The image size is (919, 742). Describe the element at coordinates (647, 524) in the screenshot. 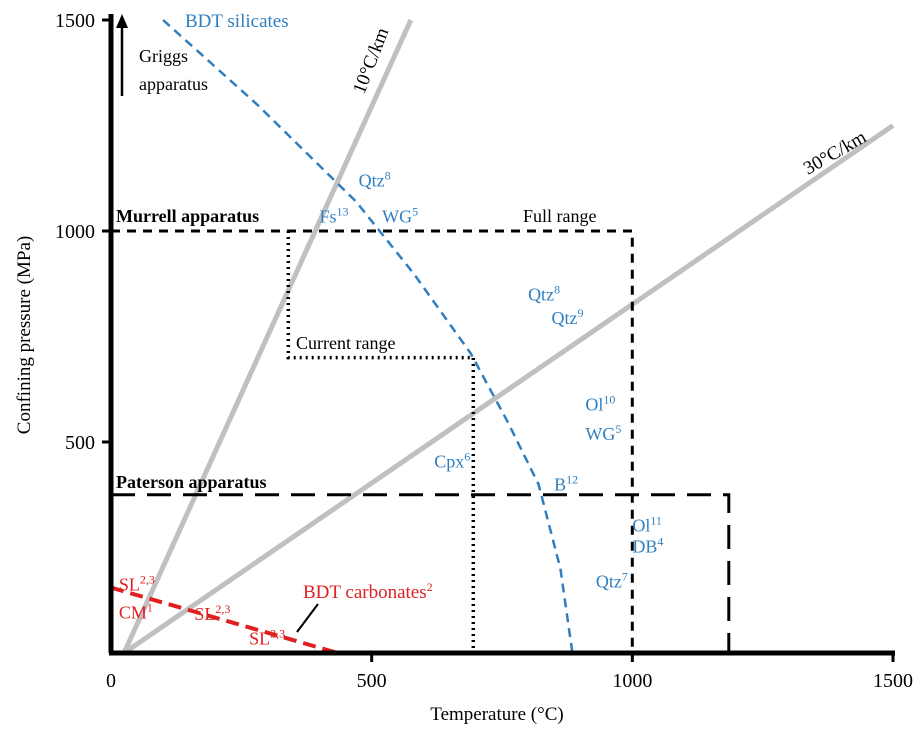

I see `annotation-ol11: Ol11` at that location.